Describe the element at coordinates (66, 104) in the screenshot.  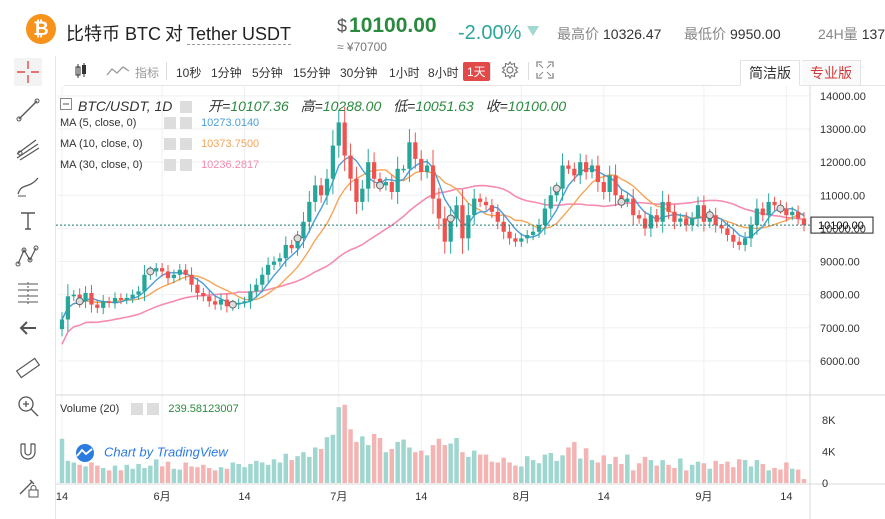
I see `collapse-legend-icon` at that location.